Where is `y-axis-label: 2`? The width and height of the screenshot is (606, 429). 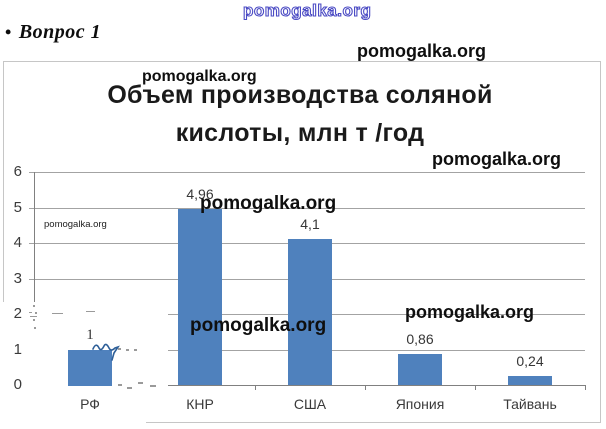 y-axis-label: 2 is located at coordinates (17, 313).